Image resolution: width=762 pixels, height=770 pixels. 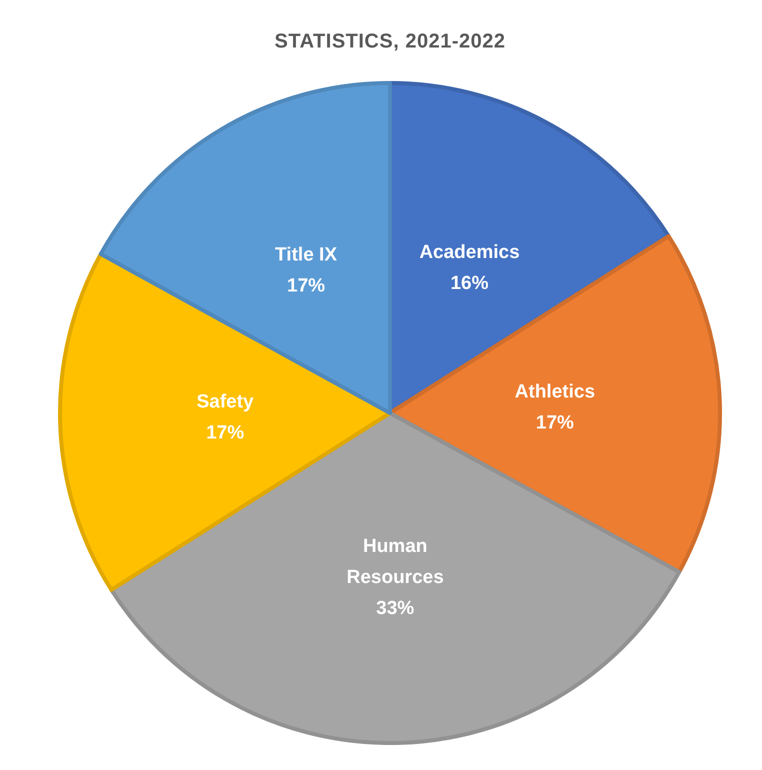 What do you see at coordinates (395, 608) in the screenshot?
I see `data-label: 33%` at bounding box center [395, 608].